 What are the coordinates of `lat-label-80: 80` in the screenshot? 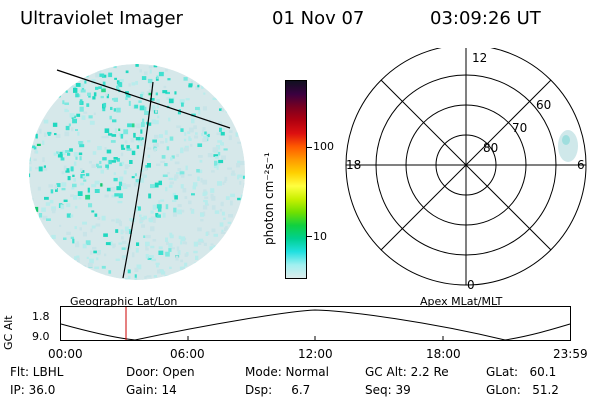 It's located at (490, 148).